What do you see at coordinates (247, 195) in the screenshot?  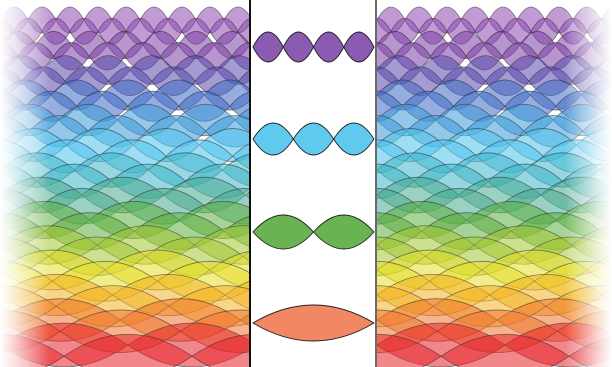 I see `left-band-7-lobe` at bounding box center [247, 195].